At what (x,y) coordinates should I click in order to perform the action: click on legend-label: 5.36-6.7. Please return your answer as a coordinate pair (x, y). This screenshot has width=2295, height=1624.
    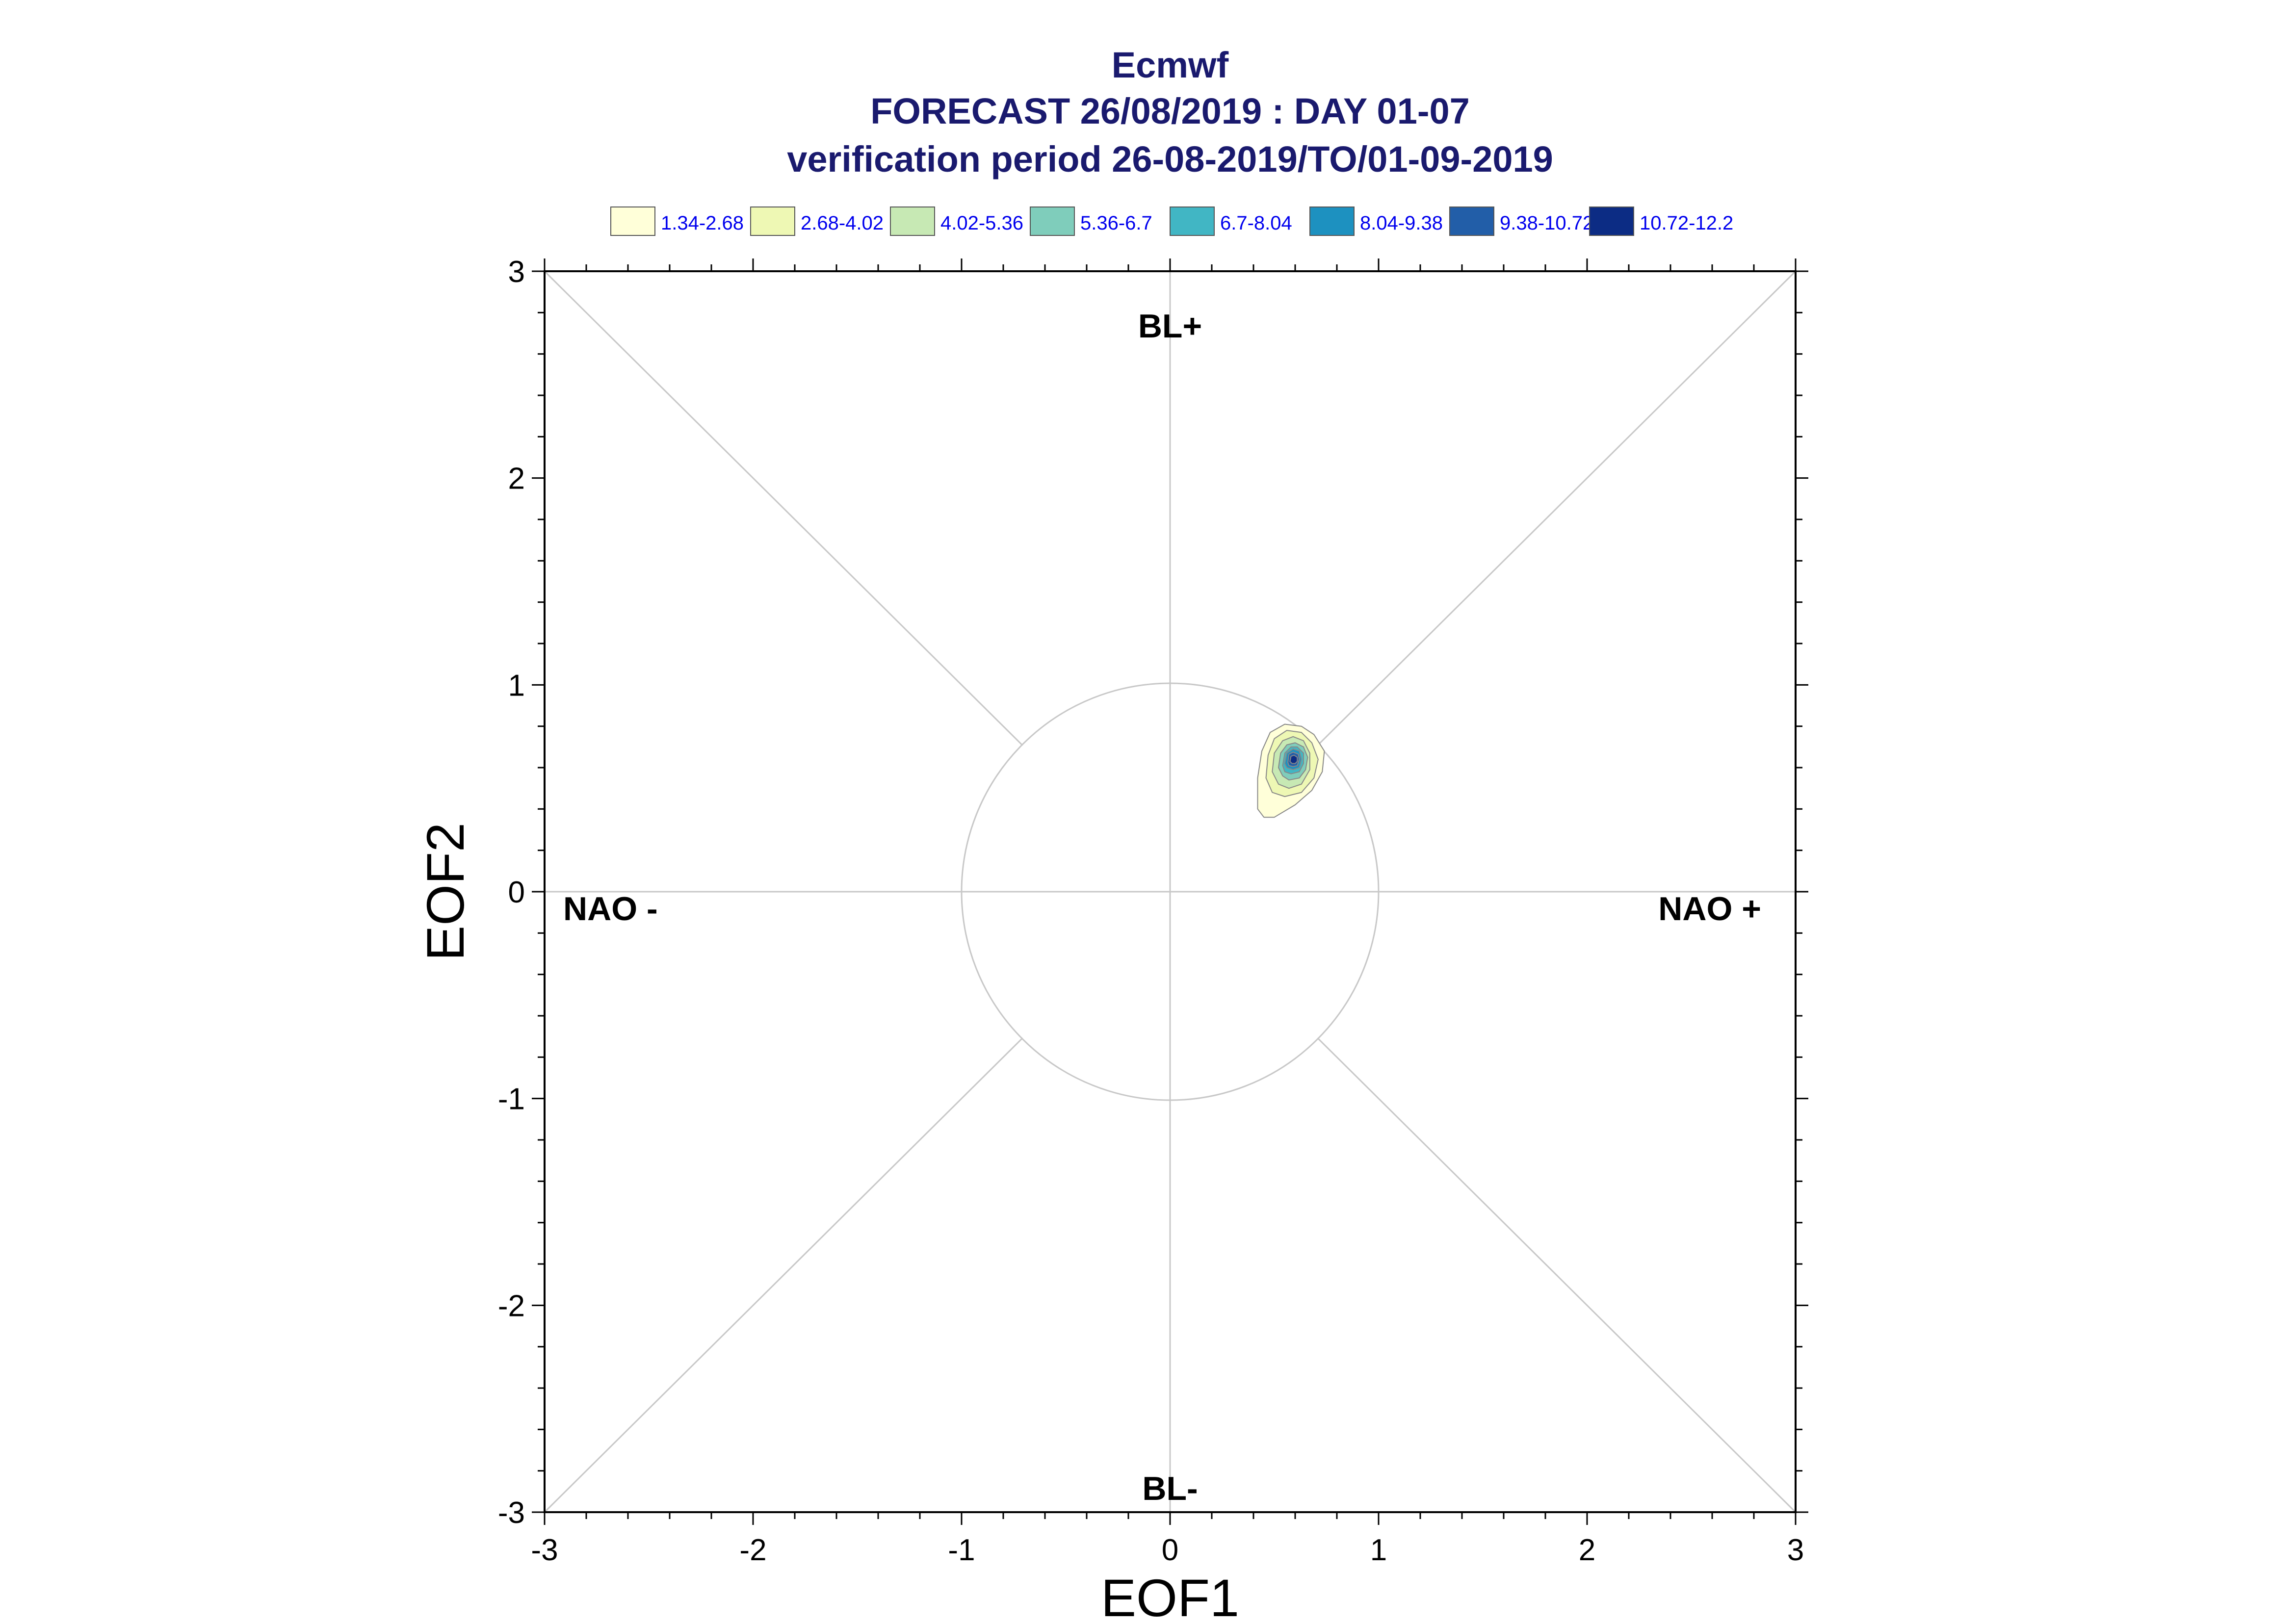
    Looking at the image, I should click on (1116, 223).